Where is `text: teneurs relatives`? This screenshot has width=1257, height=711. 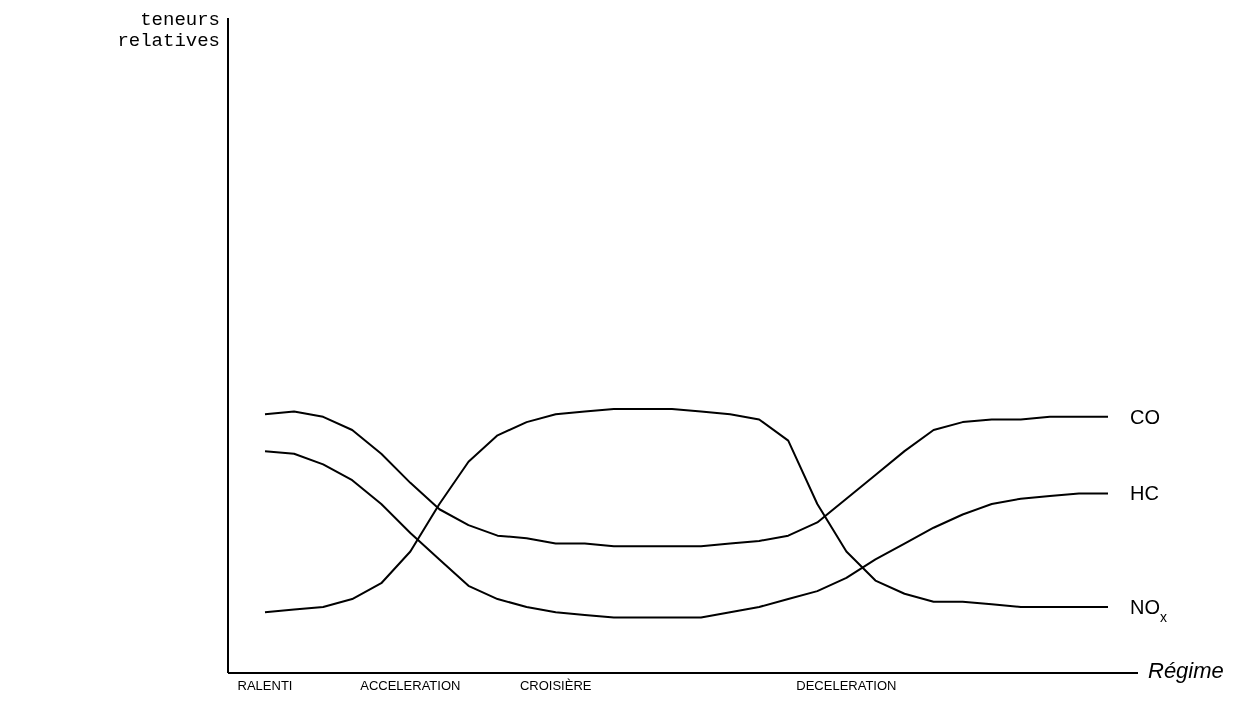
text: teneurs relatives is located at coordinates (168, 30).